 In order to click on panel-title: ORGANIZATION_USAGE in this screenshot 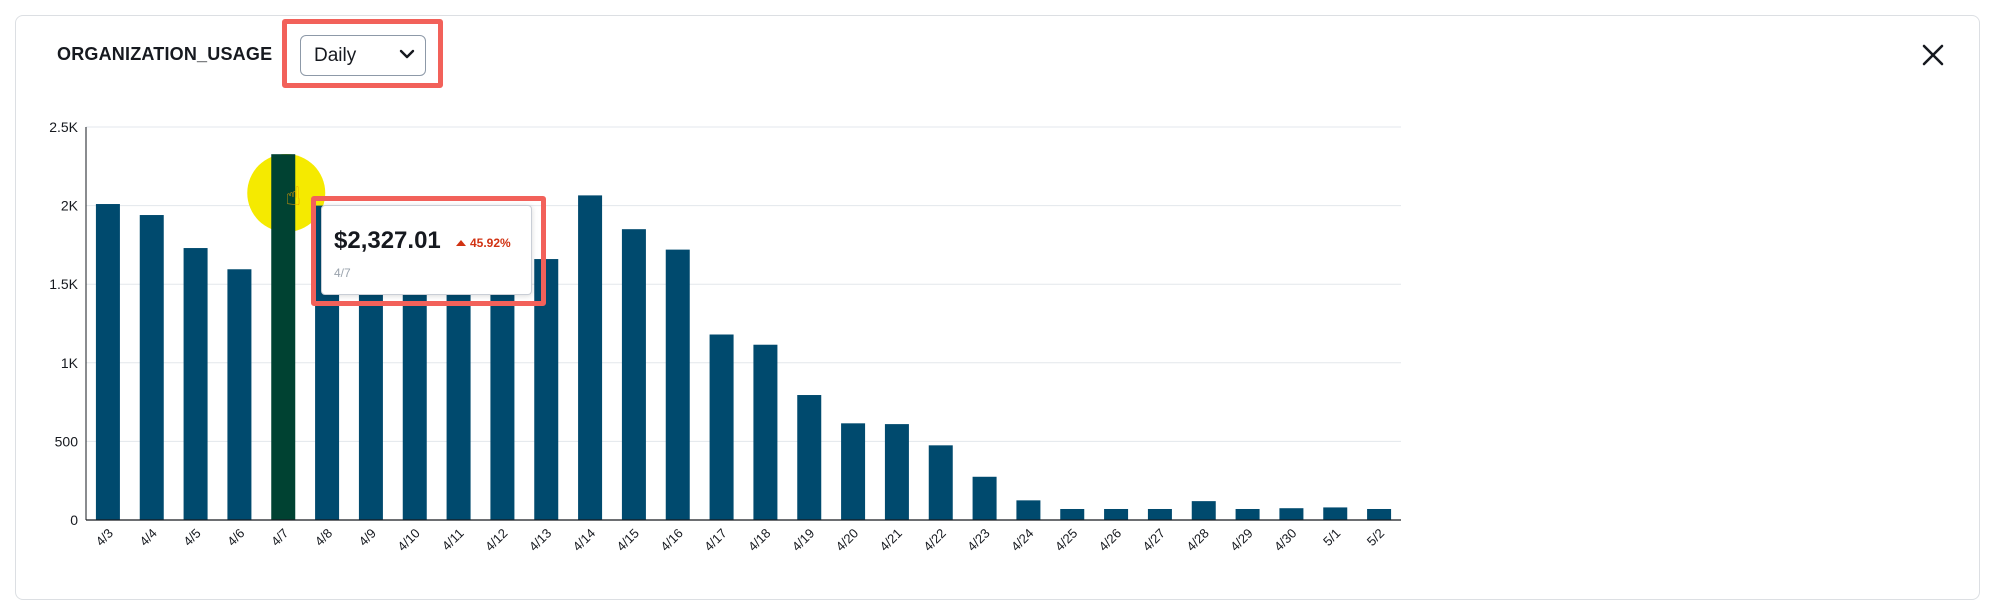, I will do `click(165, 54)`.